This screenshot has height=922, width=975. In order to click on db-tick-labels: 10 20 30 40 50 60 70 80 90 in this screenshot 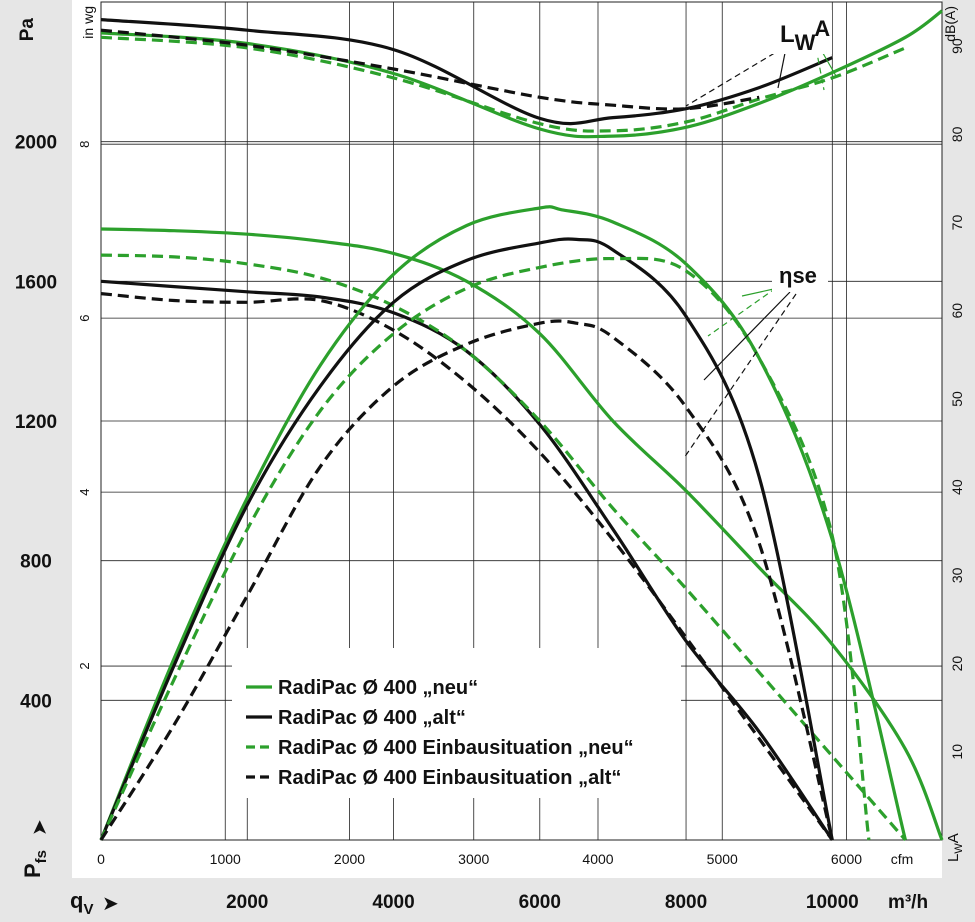, I will do `click(957, 398)`.